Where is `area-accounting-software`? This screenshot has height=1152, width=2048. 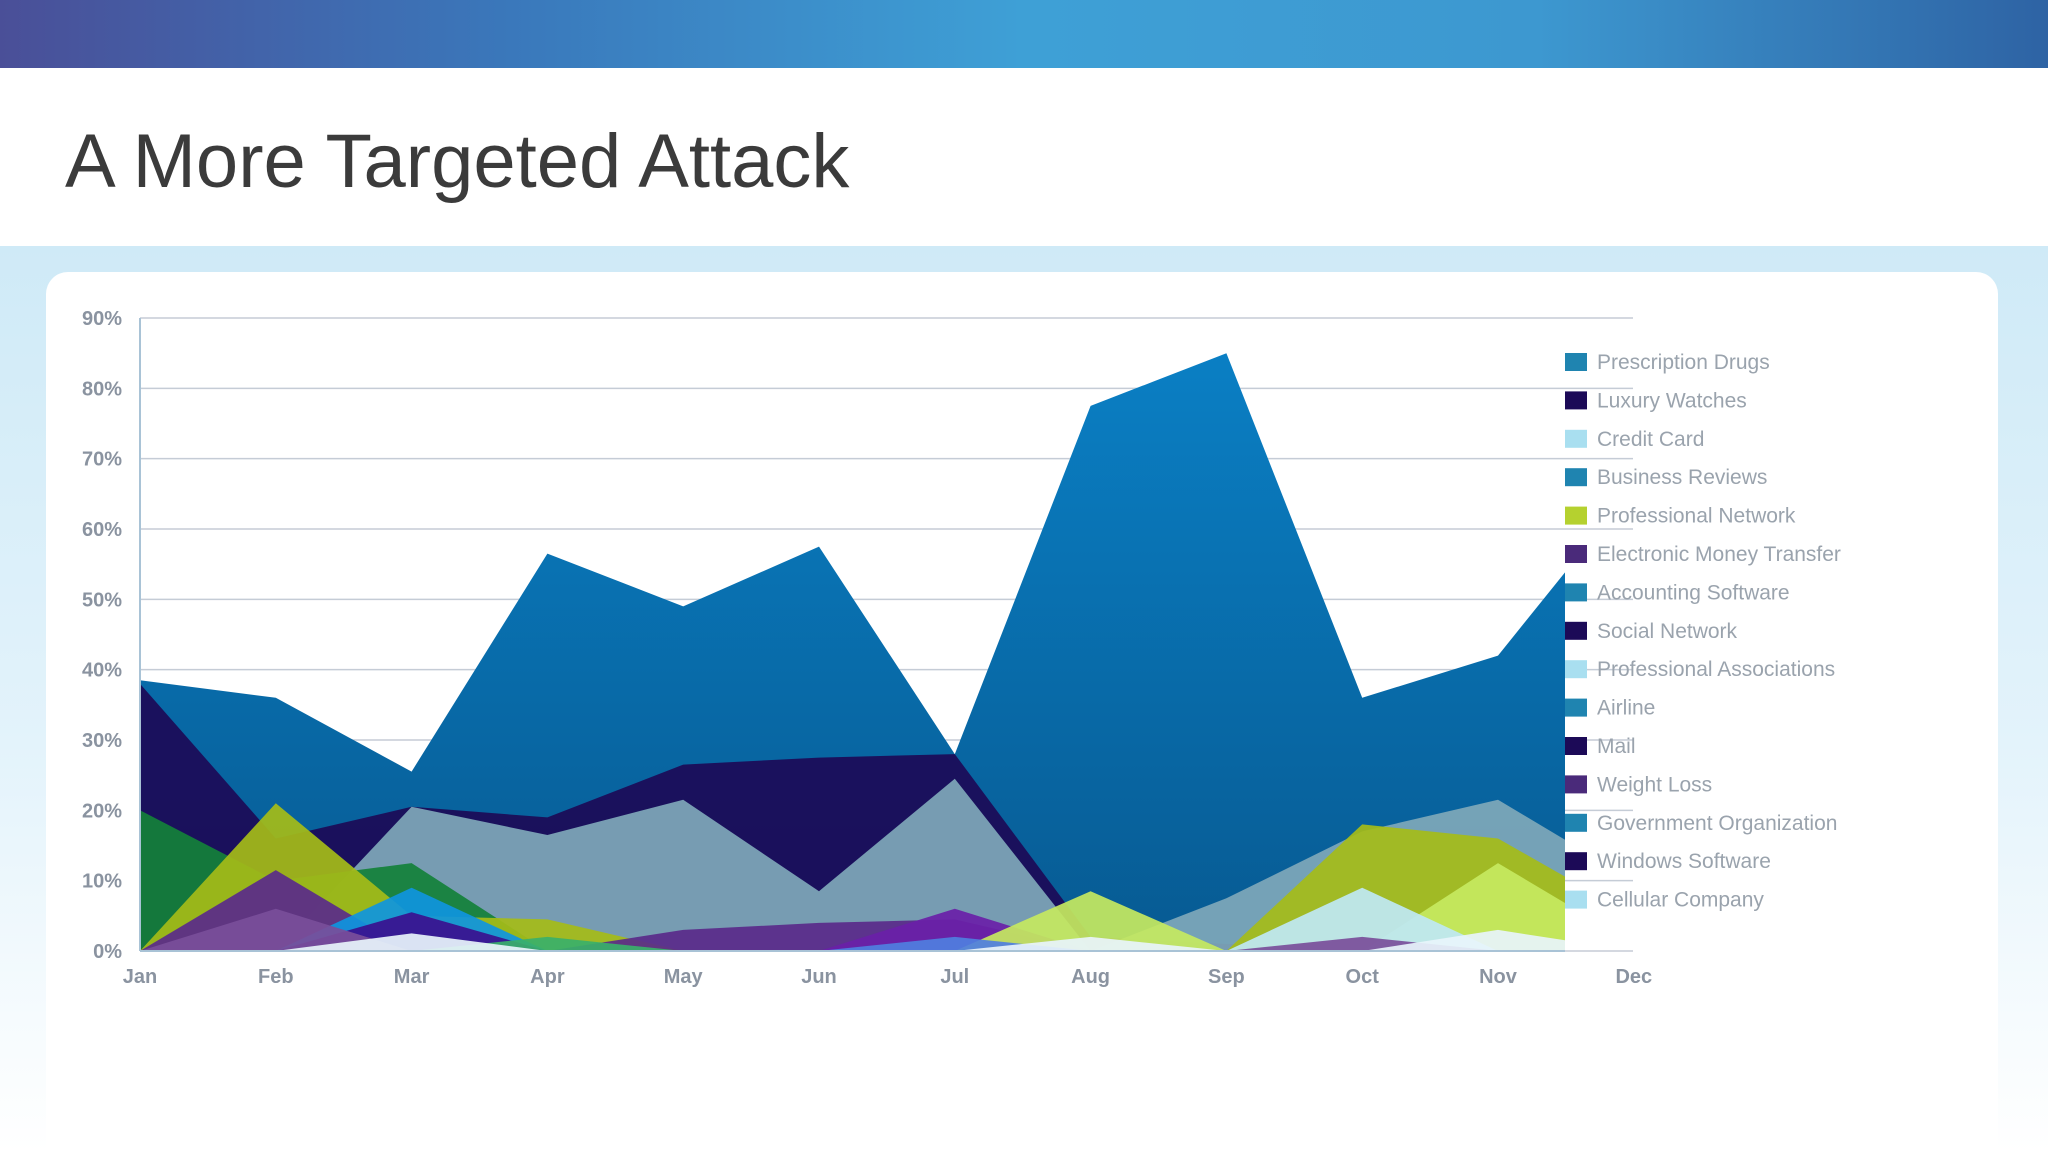
area-accounting-software is located at coordinates (852, 919).